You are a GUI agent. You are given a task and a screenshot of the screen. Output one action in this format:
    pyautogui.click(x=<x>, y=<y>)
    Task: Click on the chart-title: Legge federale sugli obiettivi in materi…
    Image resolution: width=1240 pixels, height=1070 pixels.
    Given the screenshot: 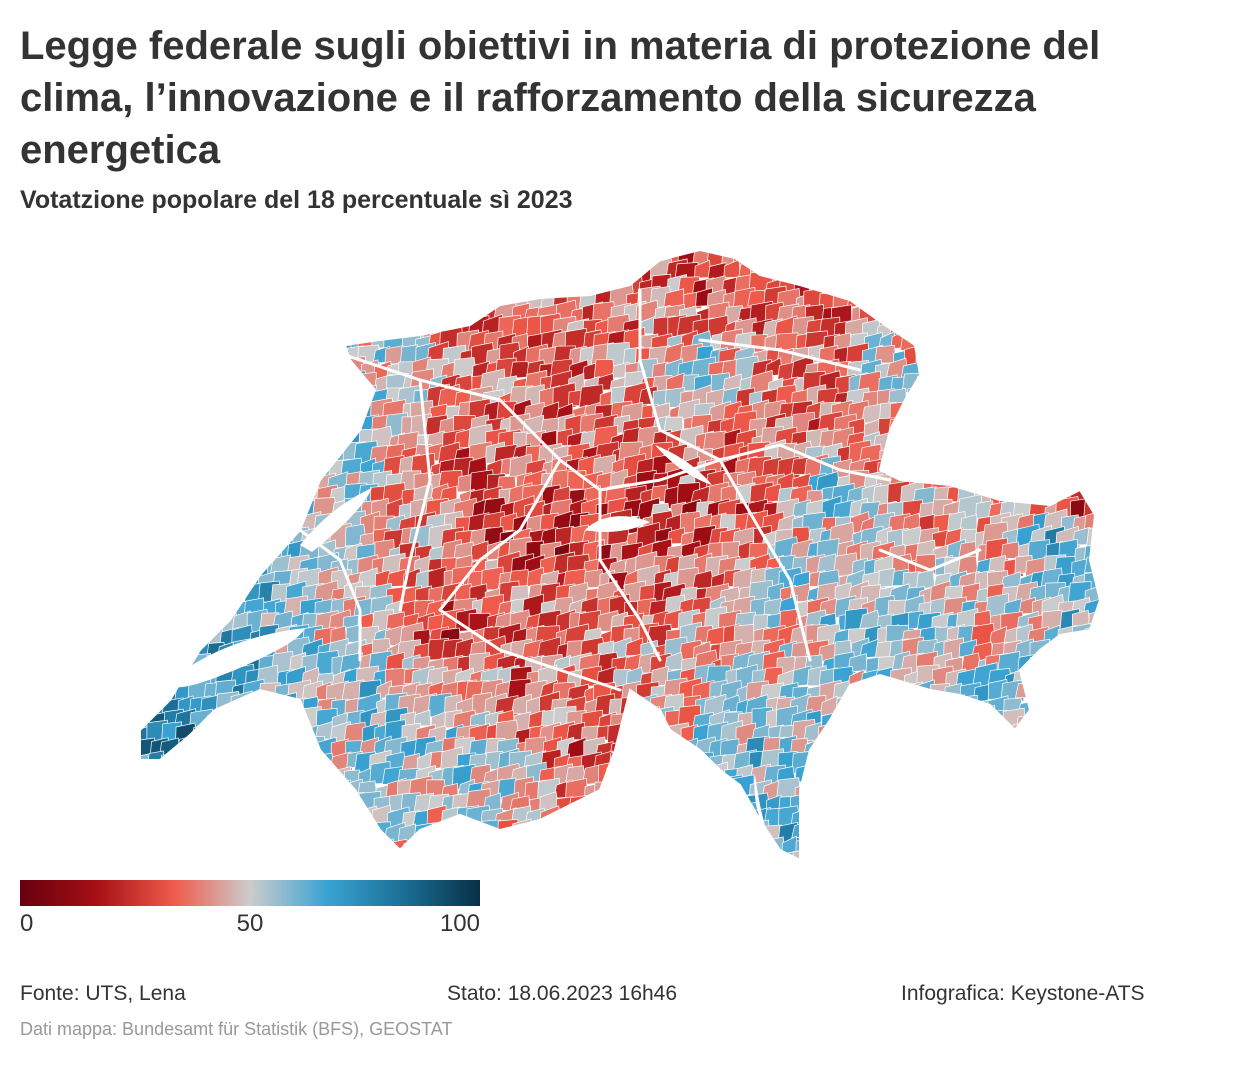 What is the action you would take?
    pyautogui.click(x=560, y=98)
    